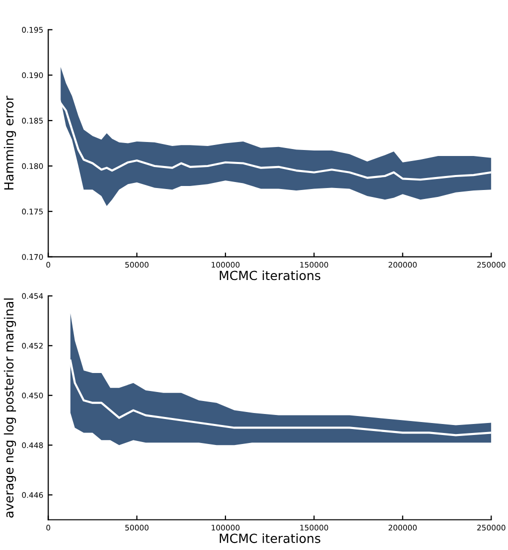 This screenshot has width=508, height=550. I want to click on y-axis-title: average neg log posterior marginal, so click(10, 408).